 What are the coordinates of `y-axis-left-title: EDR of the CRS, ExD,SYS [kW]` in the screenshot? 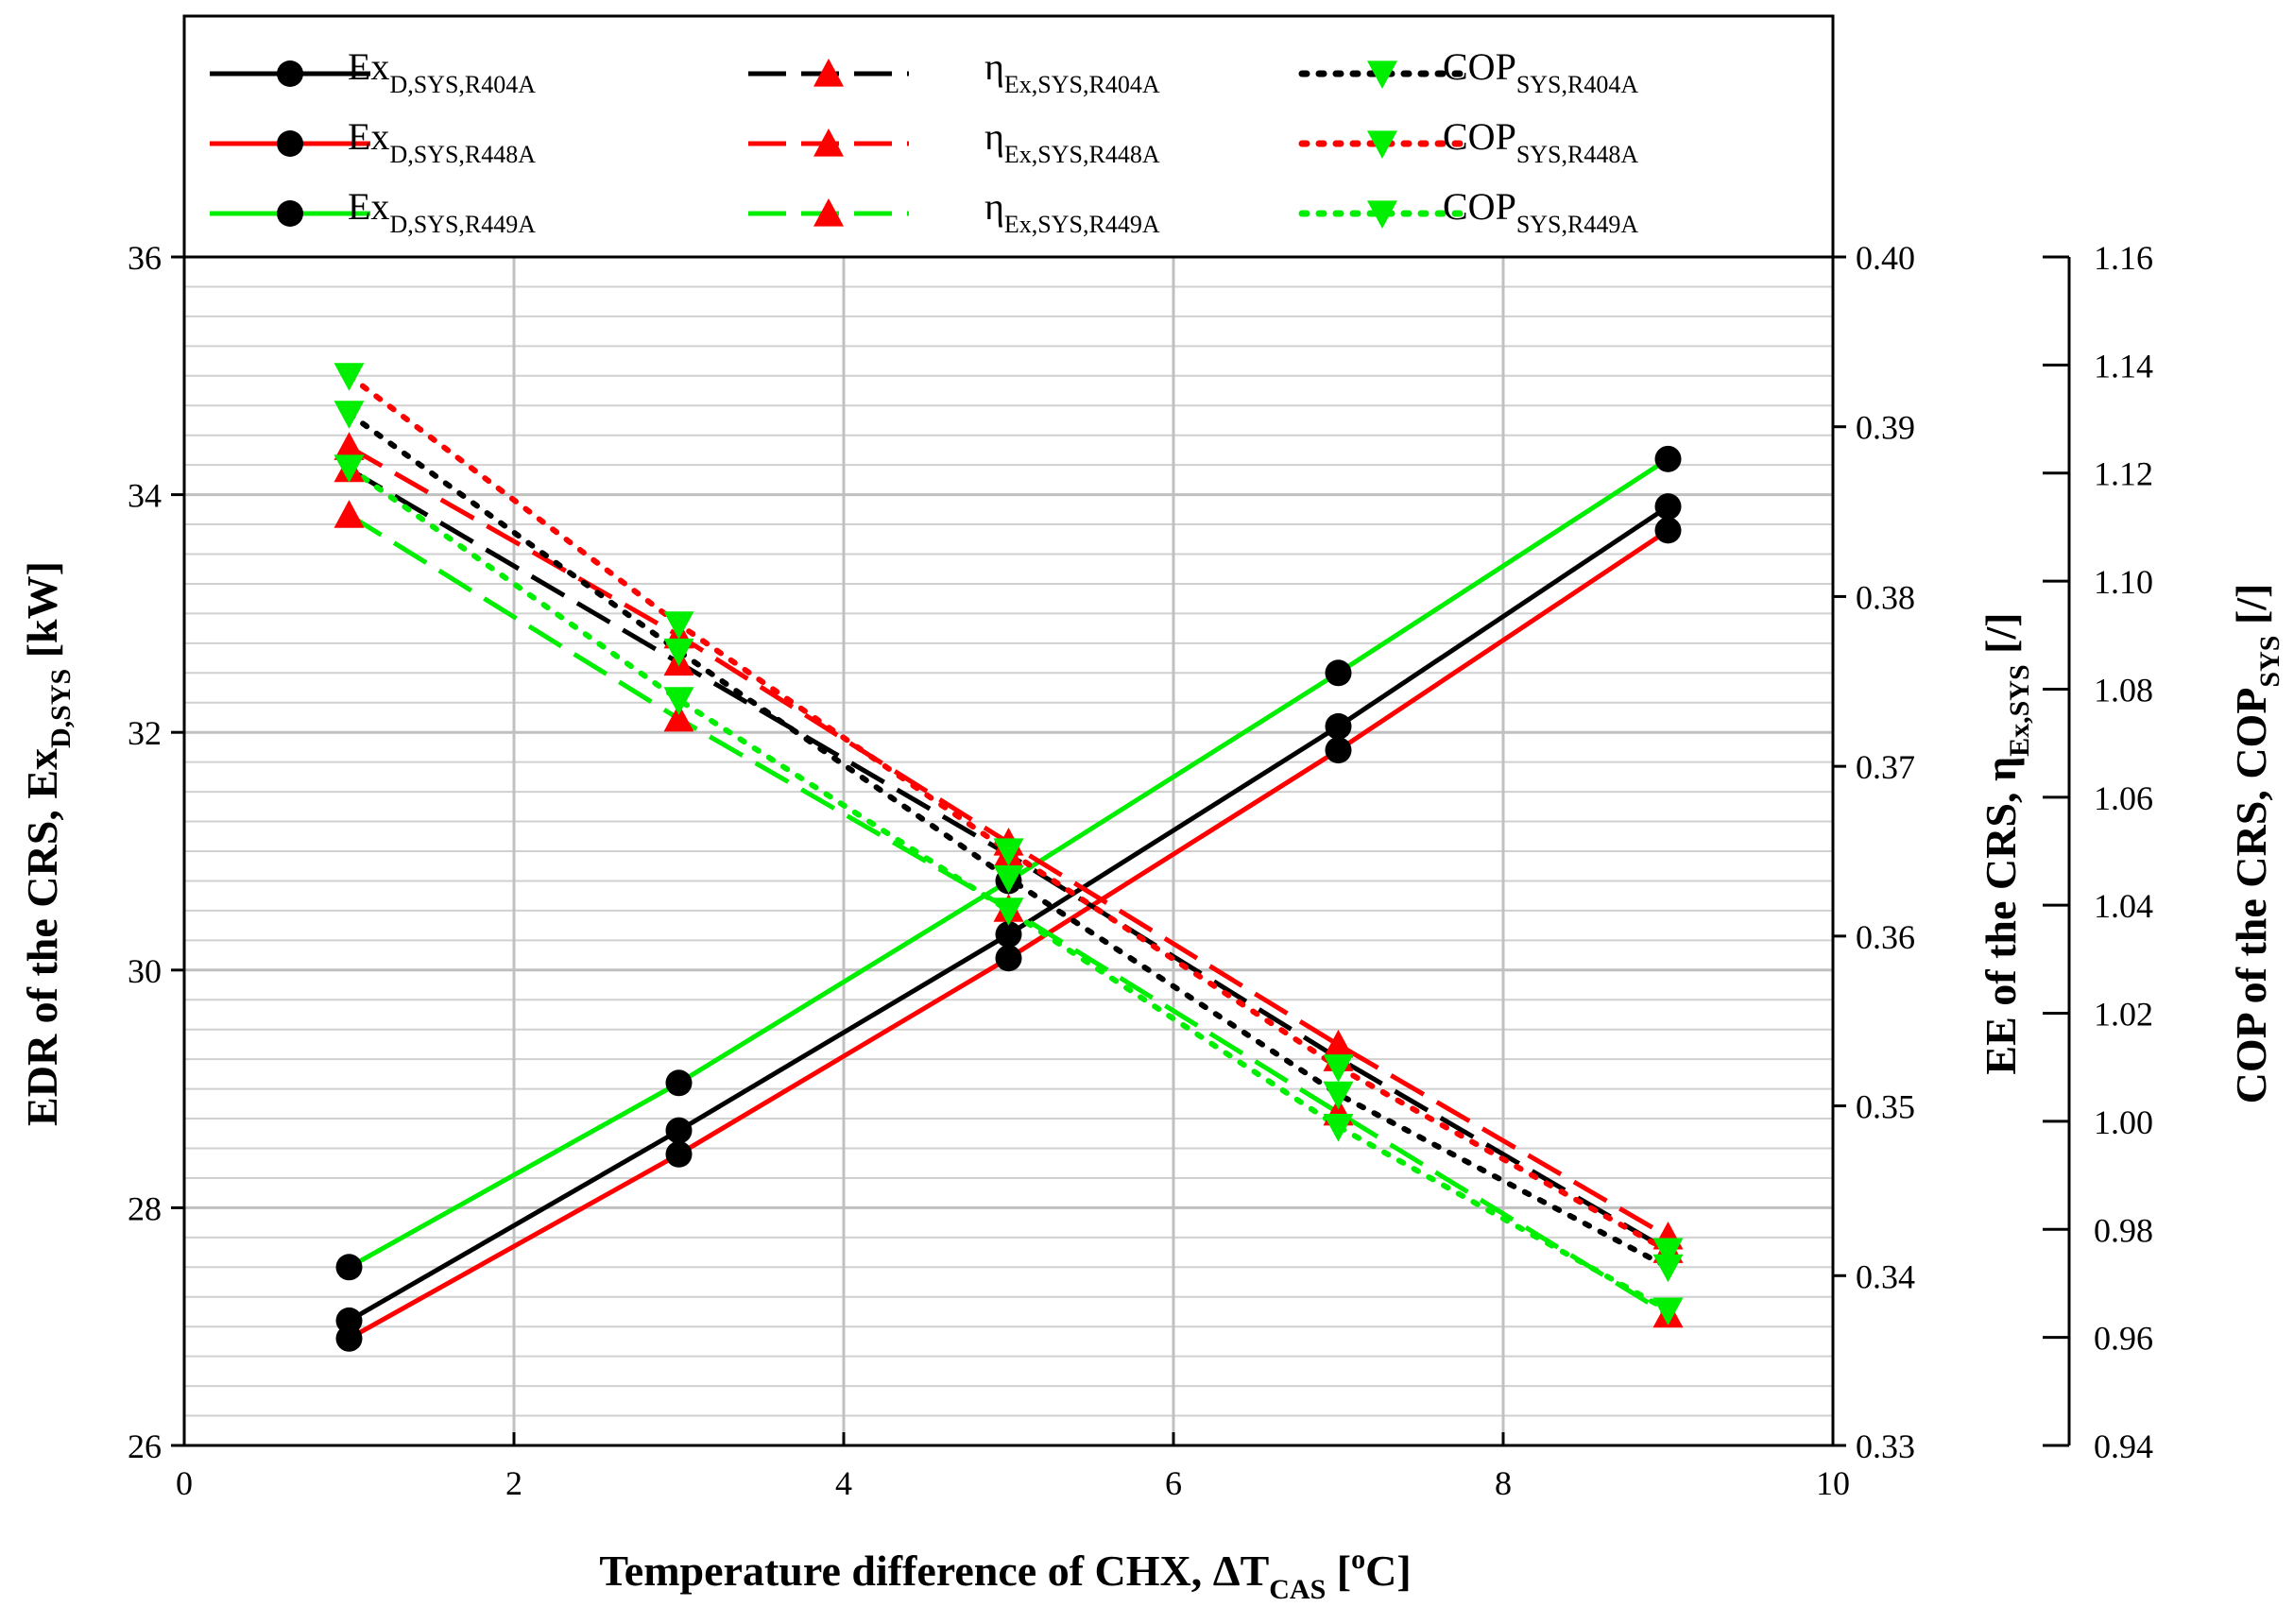 It's located at (48, 843).